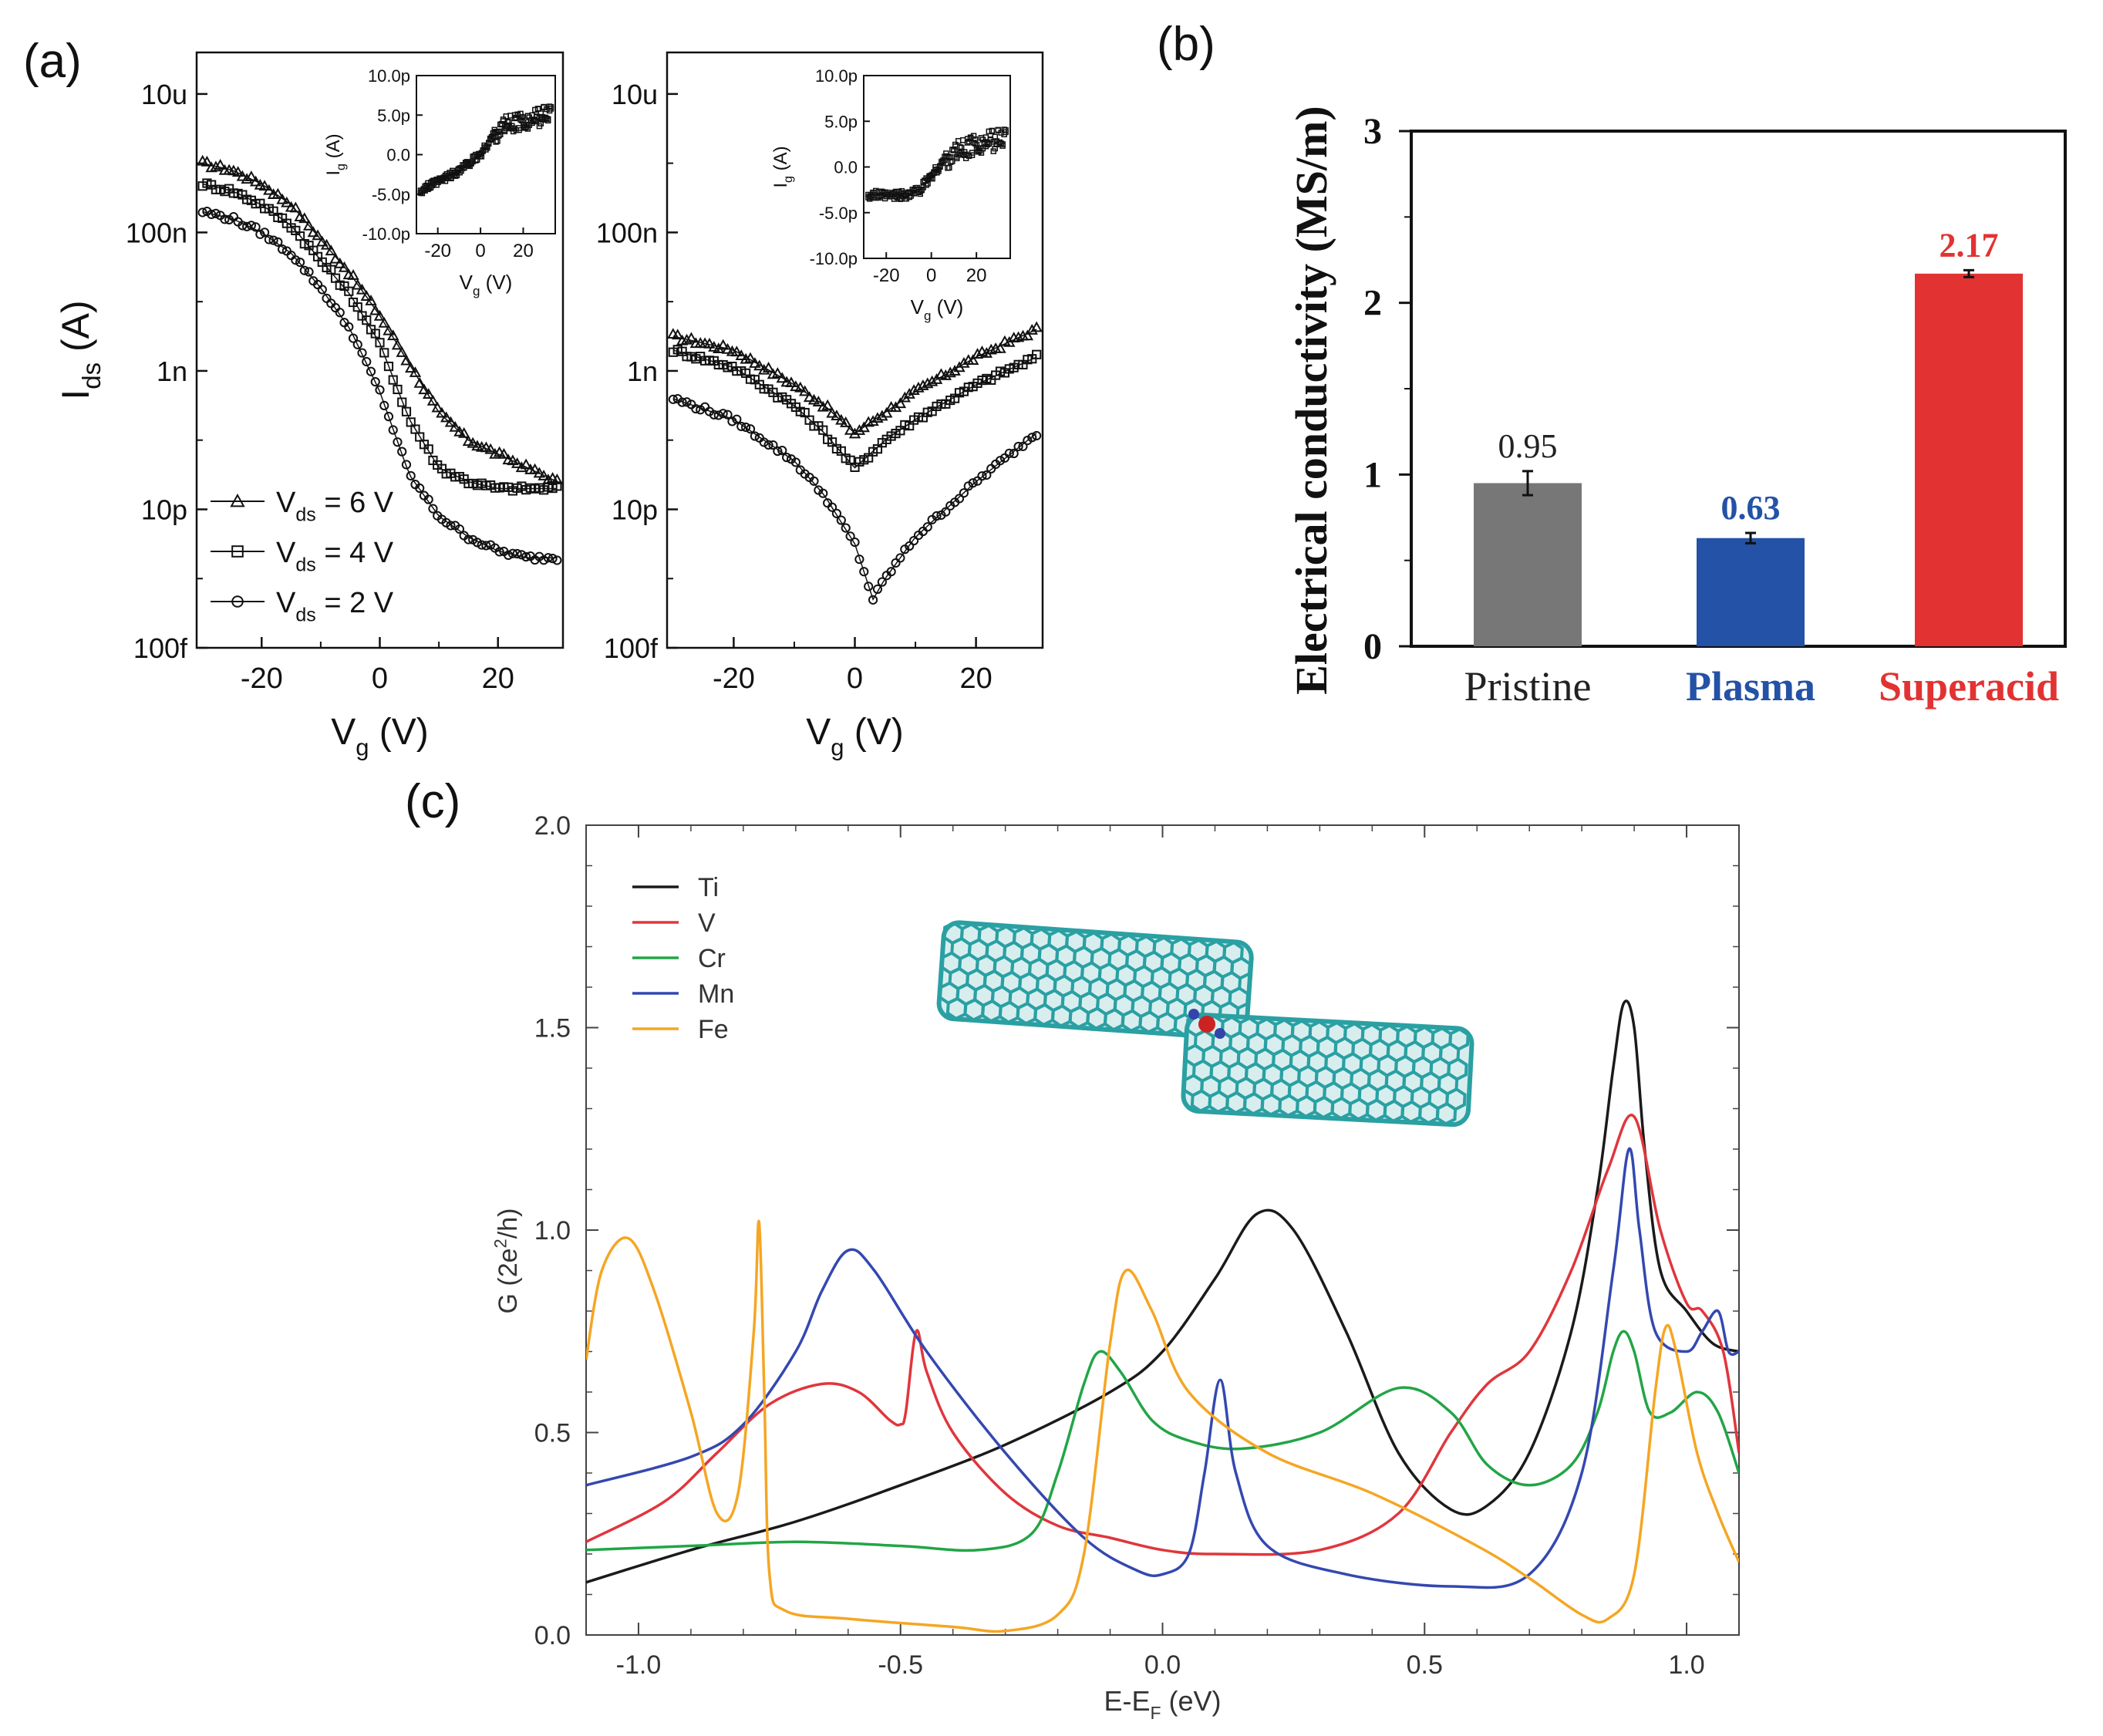 The width and height of the screenshot is (2103, 1736). Describe the element at coordinates (506, 1261) in the screenshot. I see `y-axis-label: G (2e2/h)` at that location.